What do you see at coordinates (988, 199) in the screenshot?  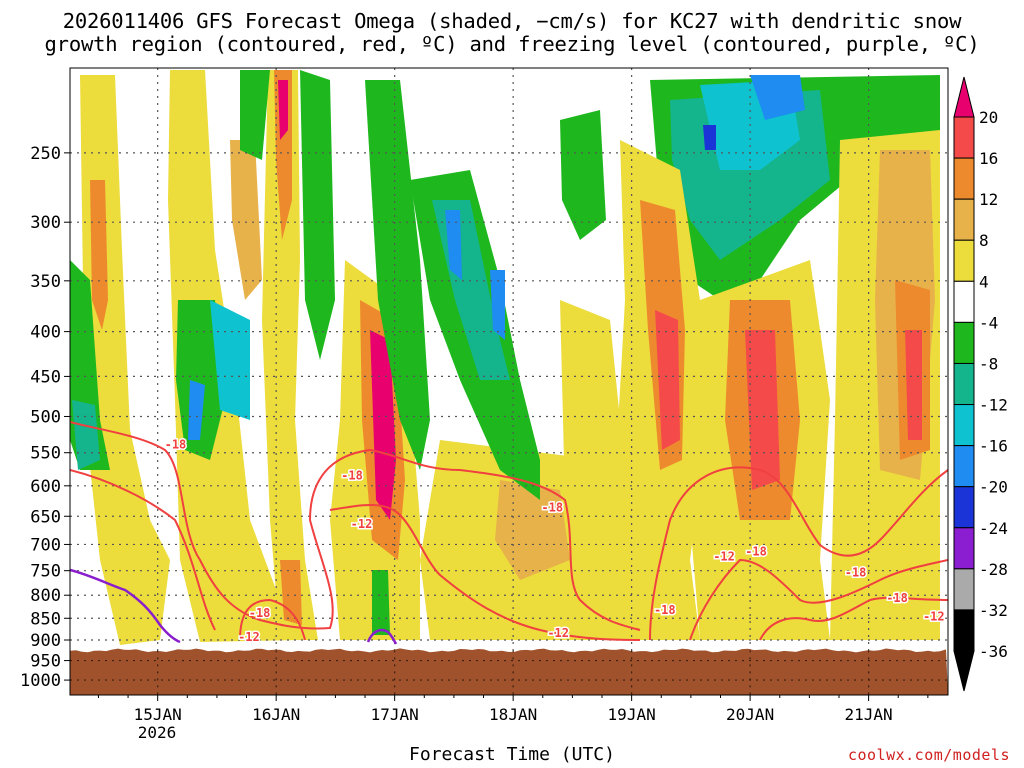 I see `colorbar-label: 12` at bounding box center [988, 199].